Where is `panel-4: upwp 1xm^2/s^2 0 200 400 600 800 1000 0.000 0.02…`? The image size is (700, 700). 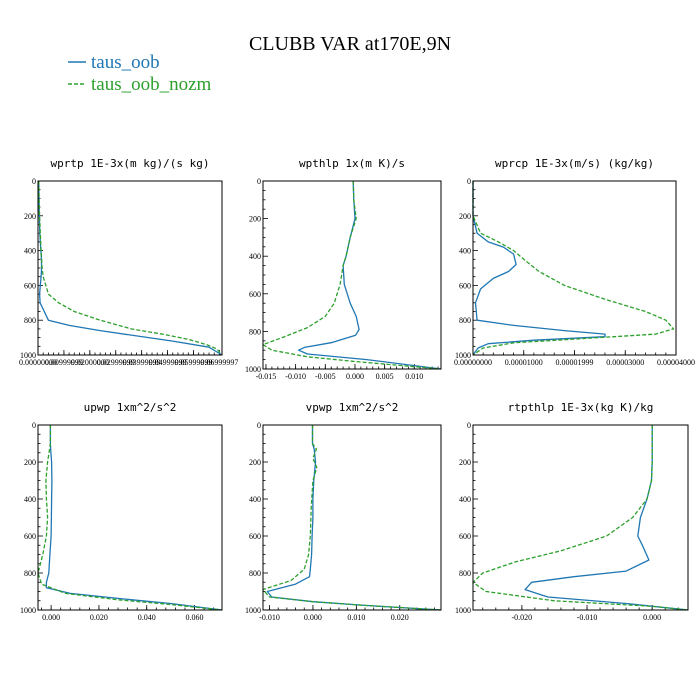
panel-4: upwp 1xm^2/s^2 0 200 400 600 800 1000 0.000 0.02… is located at coordinates (121, 511).